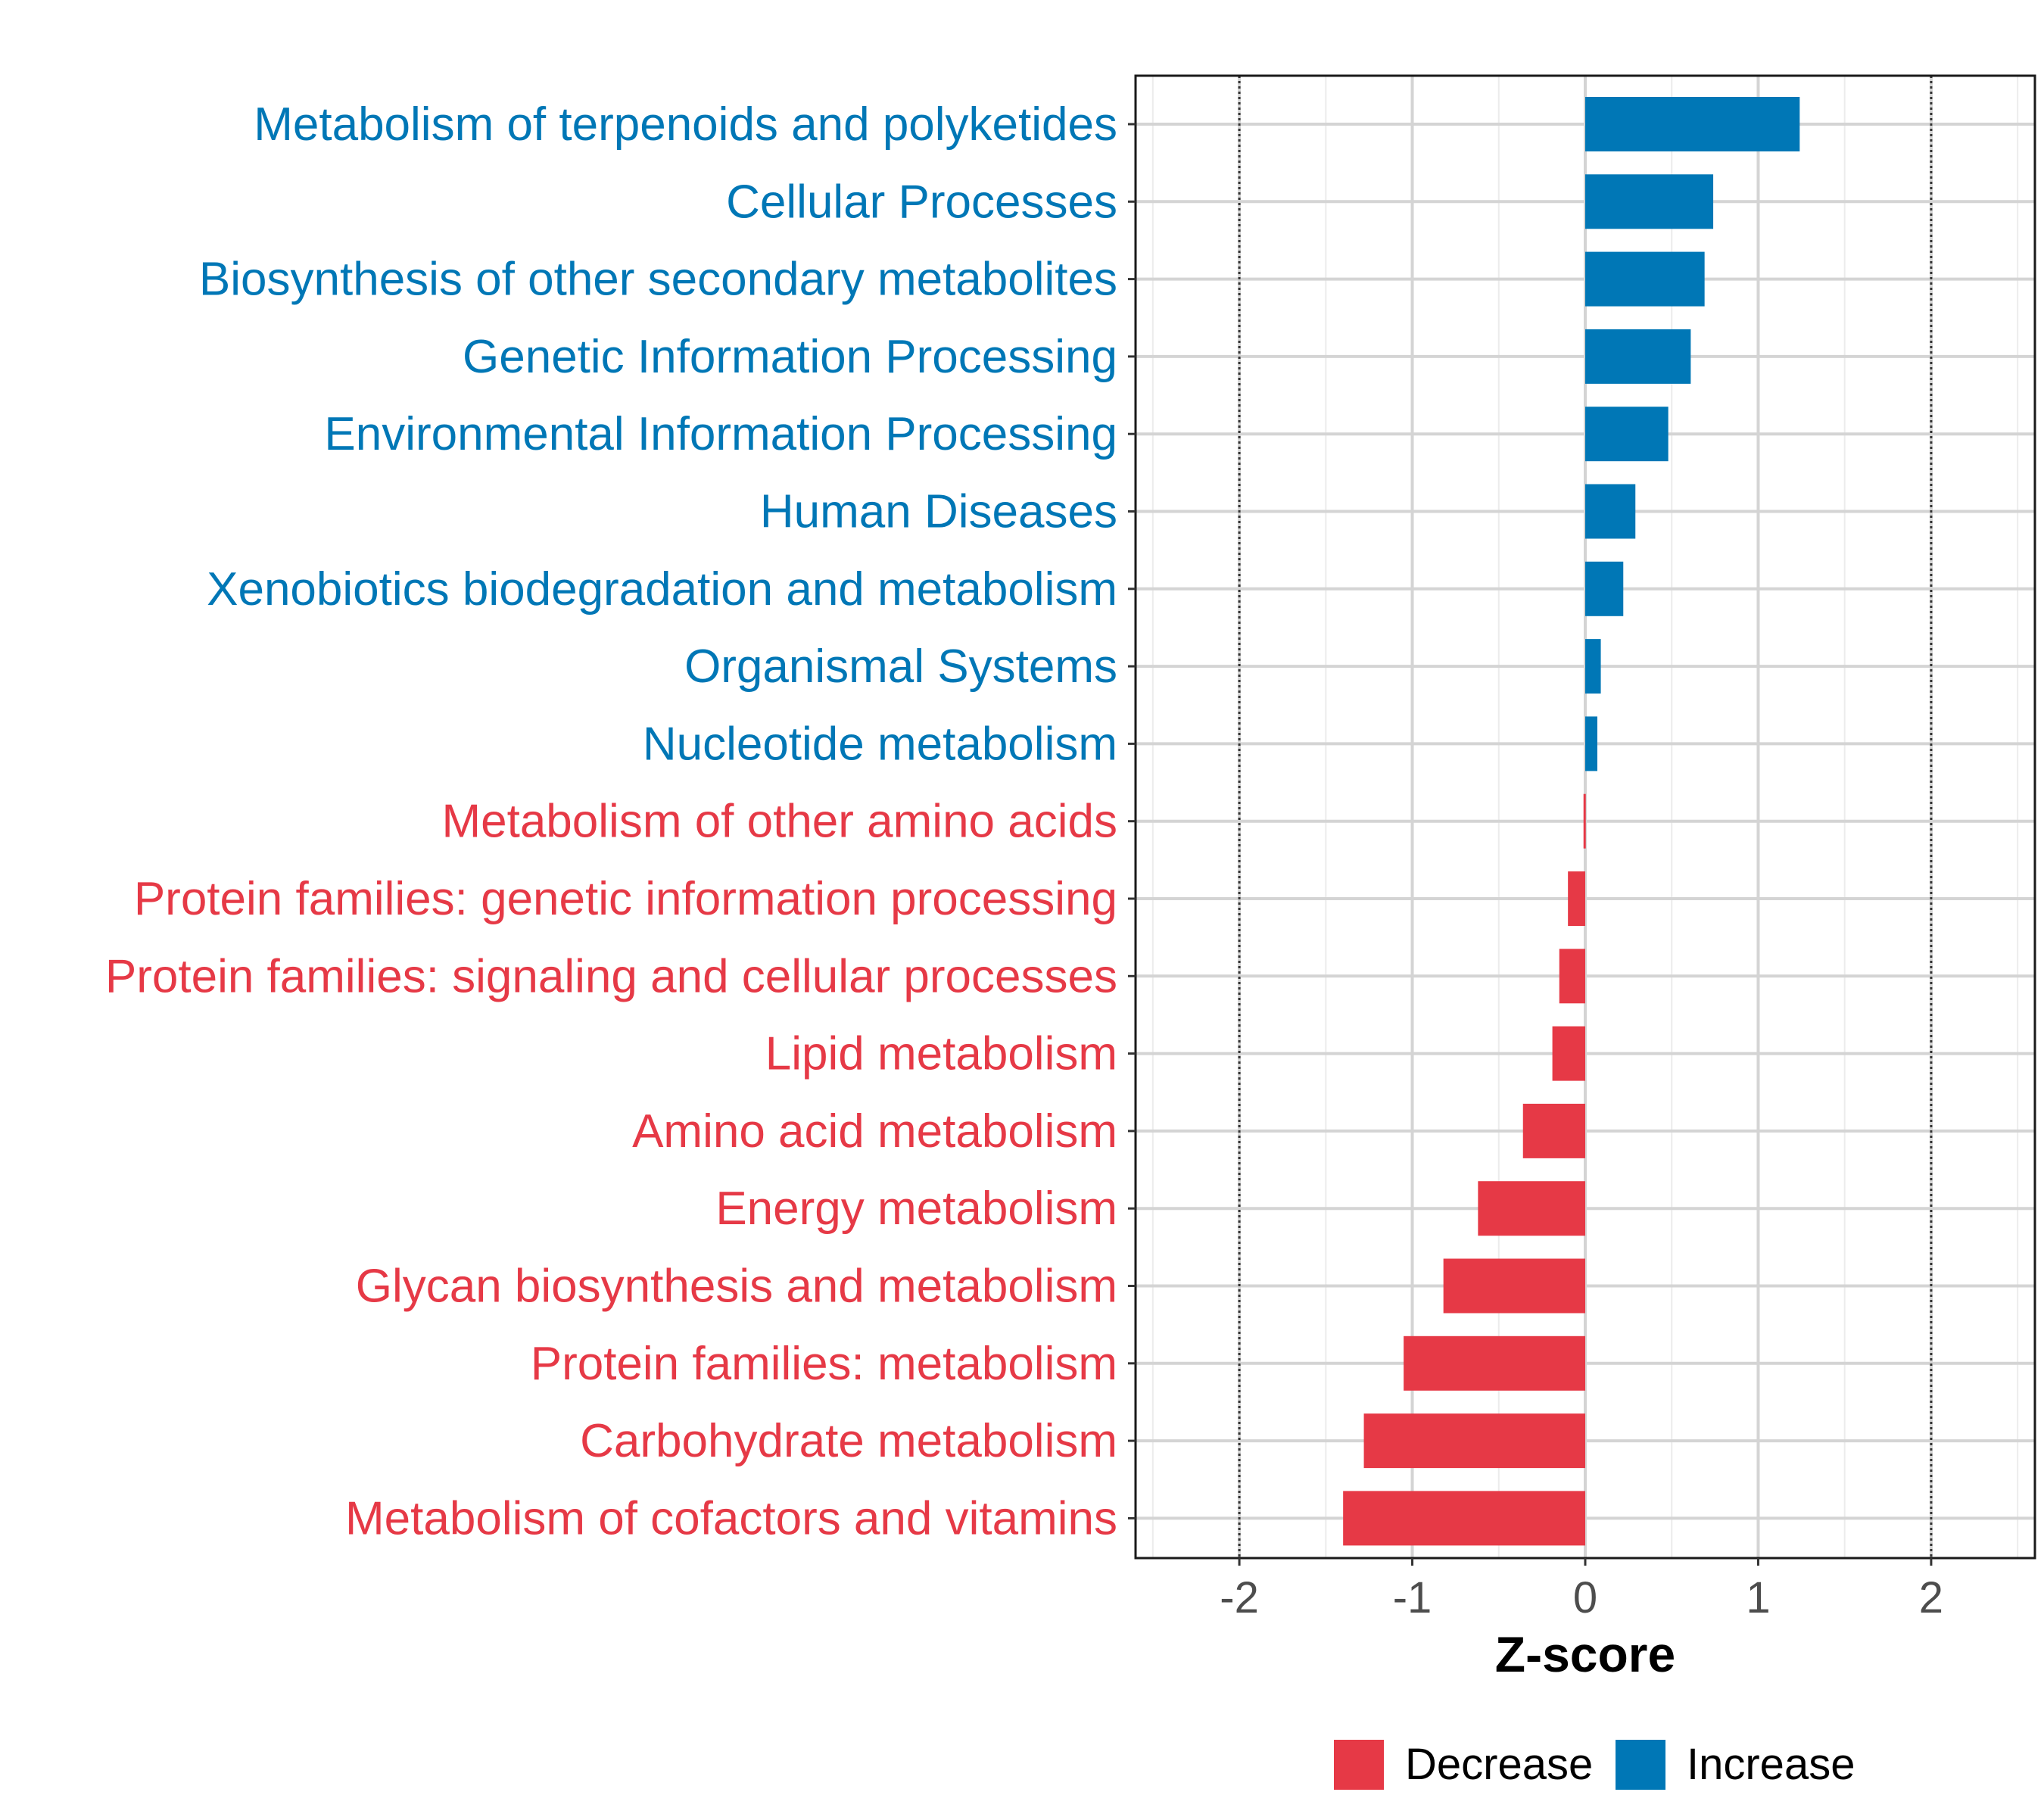 The width and height of the screenshot is (2044, 1817). What do you see at coordinates (790, 357) in the screenshot?
I see `y-tick-label: Genetic Information Processing` at bounding box center [790, 357].